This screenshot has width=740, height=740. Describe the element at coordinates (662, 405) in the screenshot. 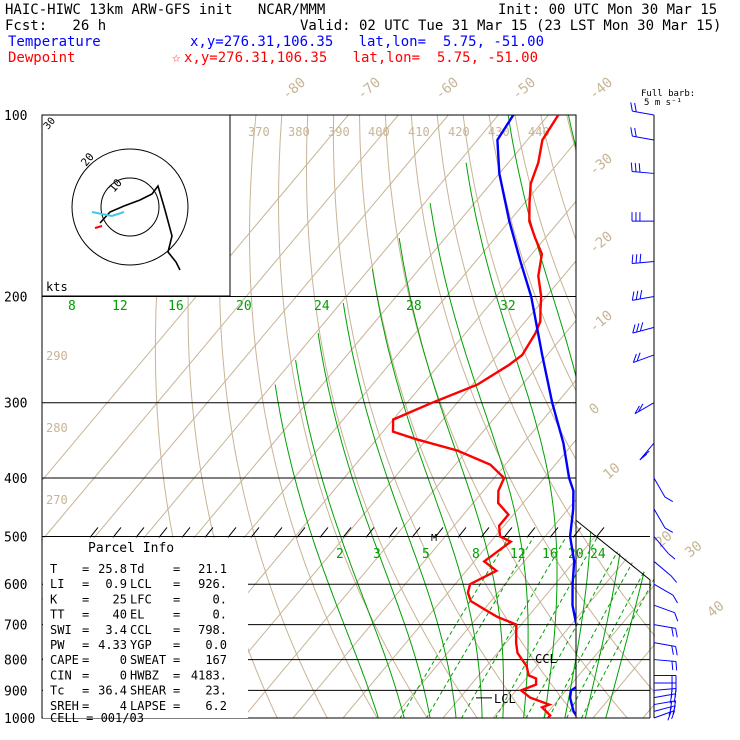

I see `wind-barbs: Full barb:5 m s⁻¹` at that location.